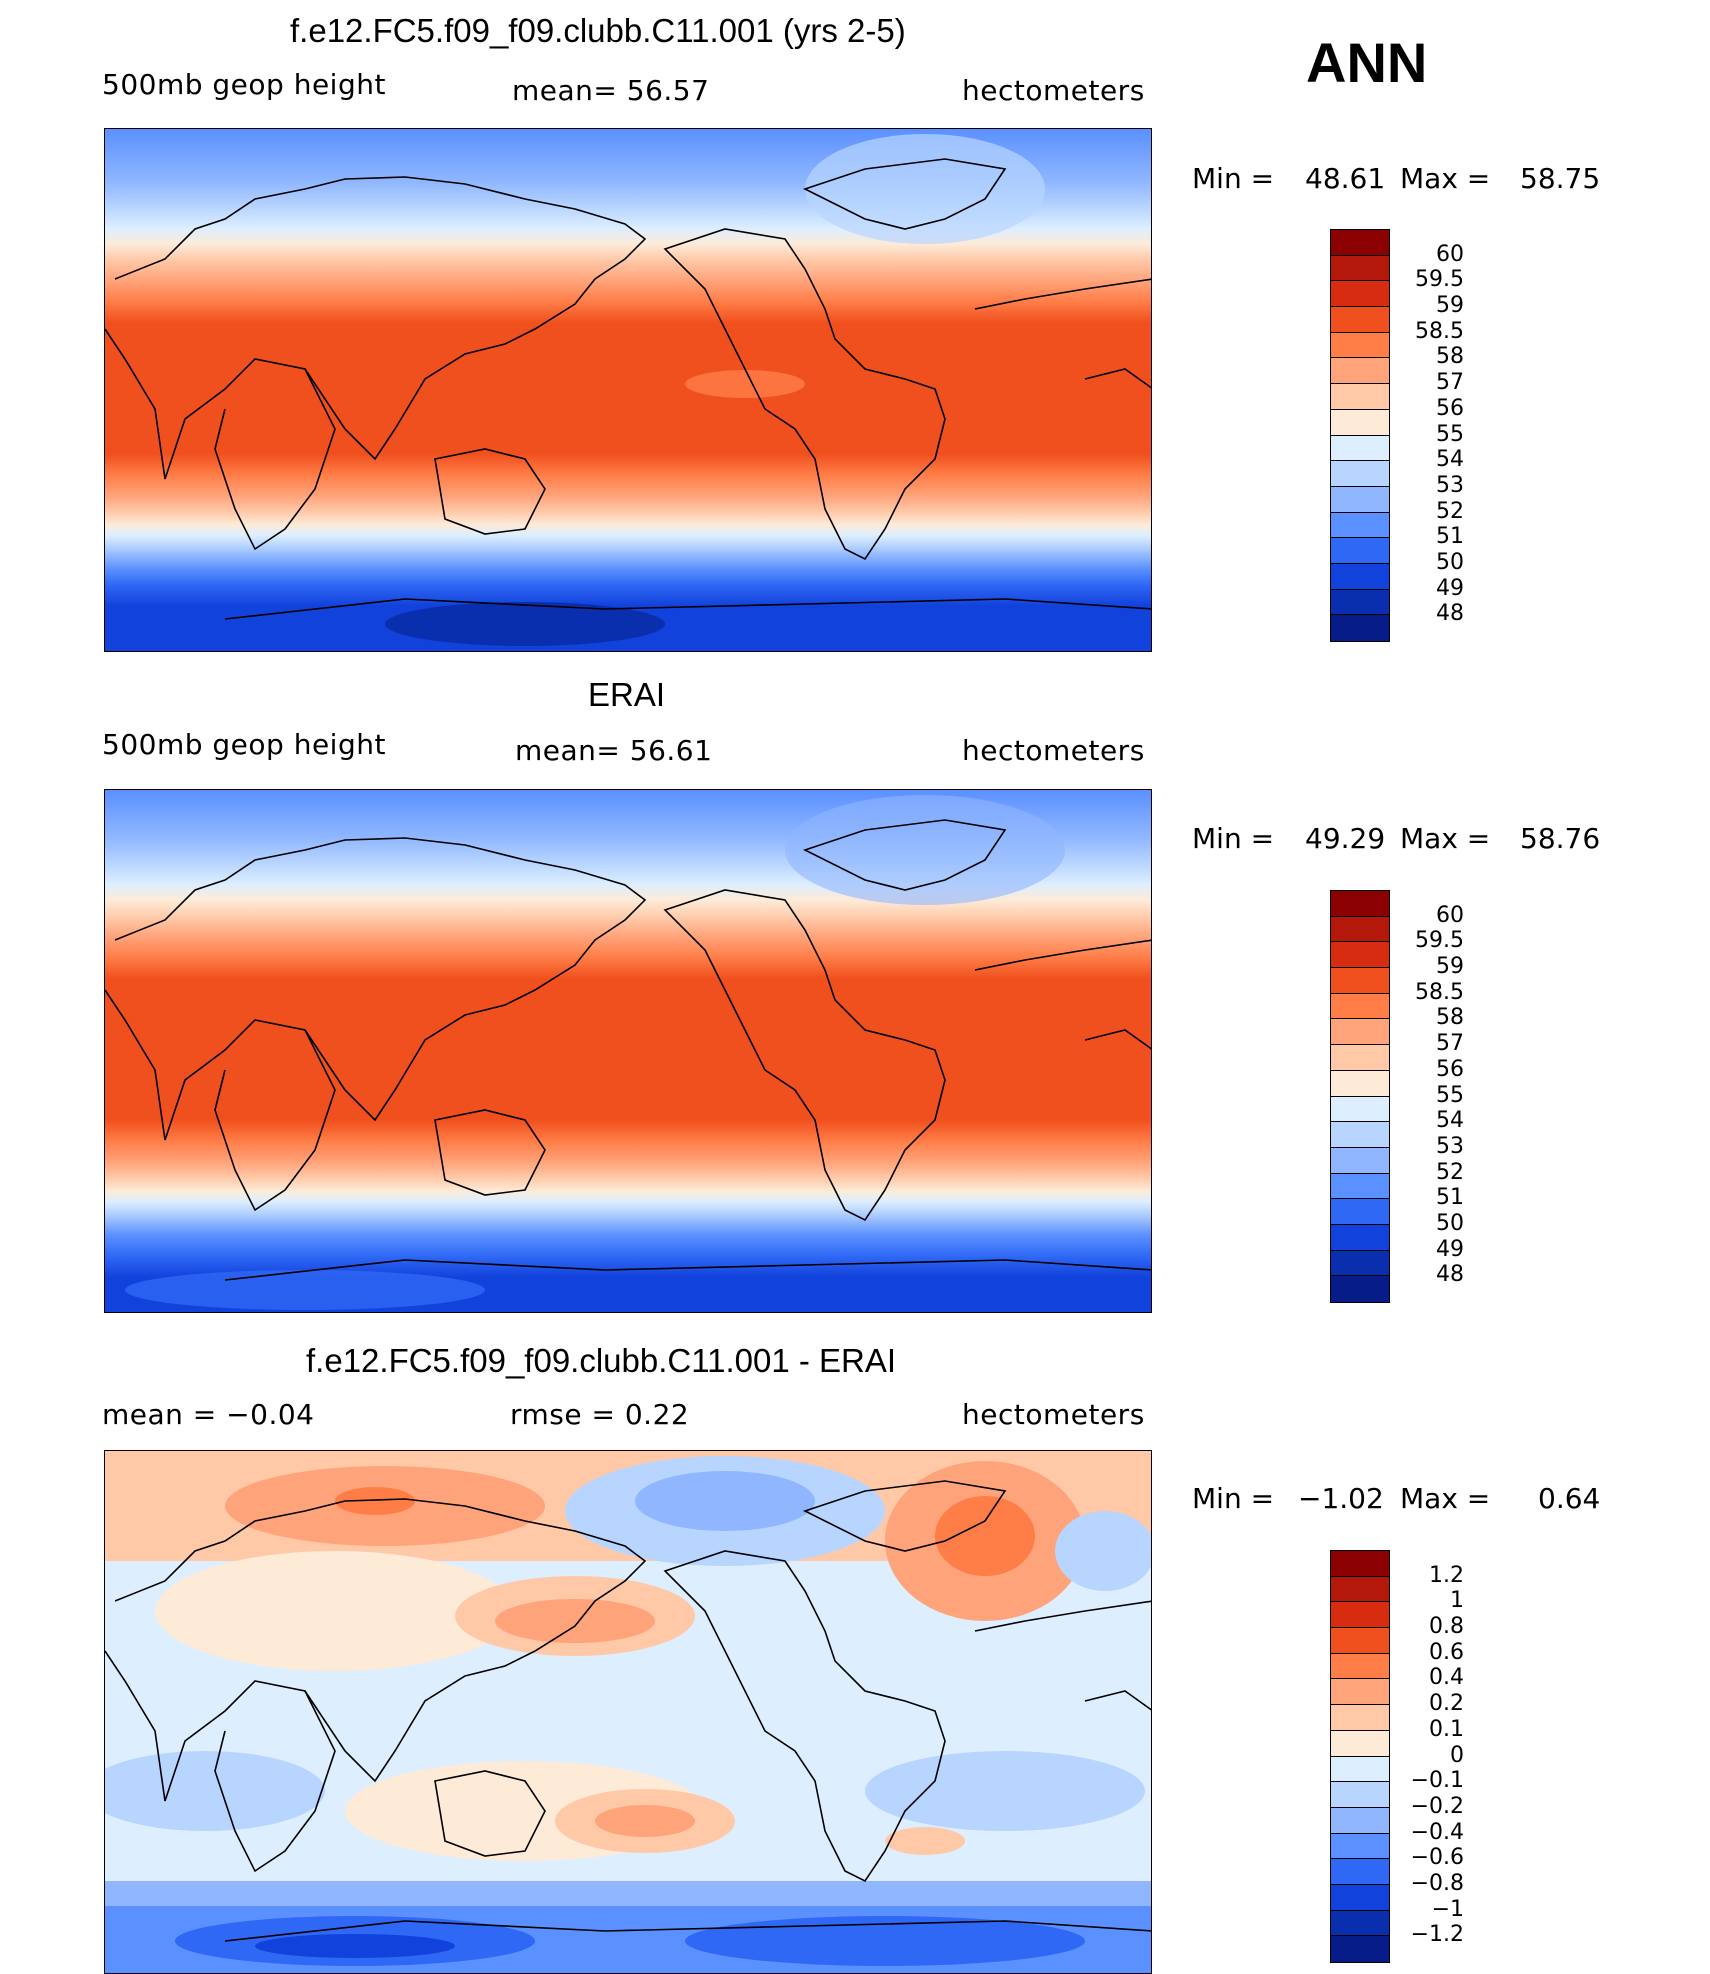  I want to click on colorbar-label: 53, so click(1450, 485).